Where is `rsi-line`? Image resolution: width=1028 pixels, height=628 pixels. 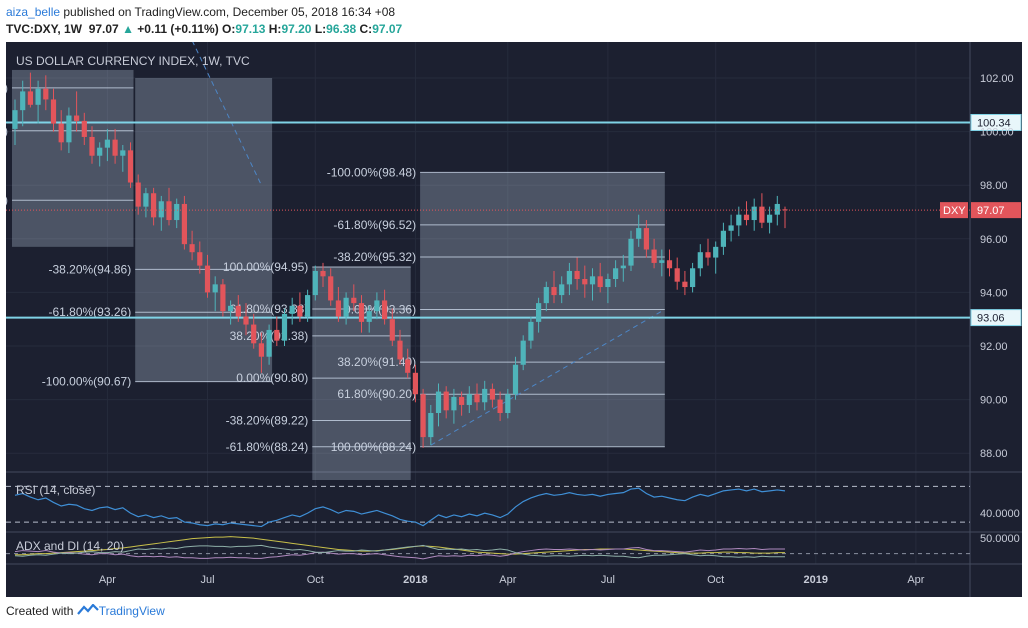 rsi-line is located at coordinates (400, 507).